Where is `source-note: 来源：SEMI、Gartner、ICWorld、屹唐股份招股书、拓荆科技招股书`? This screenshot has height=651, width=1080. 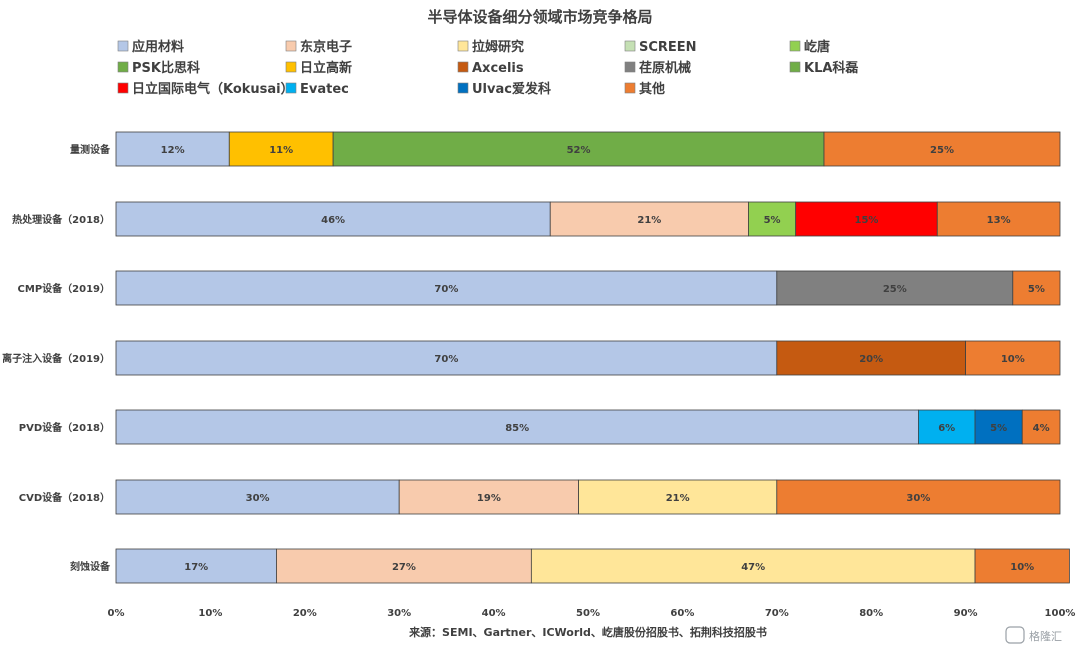
source-note: 来源：SEMI、Gartner、ICWorld、屹唐股份招股书、拓荆科技招股书 is located at coordinates (587, 632).